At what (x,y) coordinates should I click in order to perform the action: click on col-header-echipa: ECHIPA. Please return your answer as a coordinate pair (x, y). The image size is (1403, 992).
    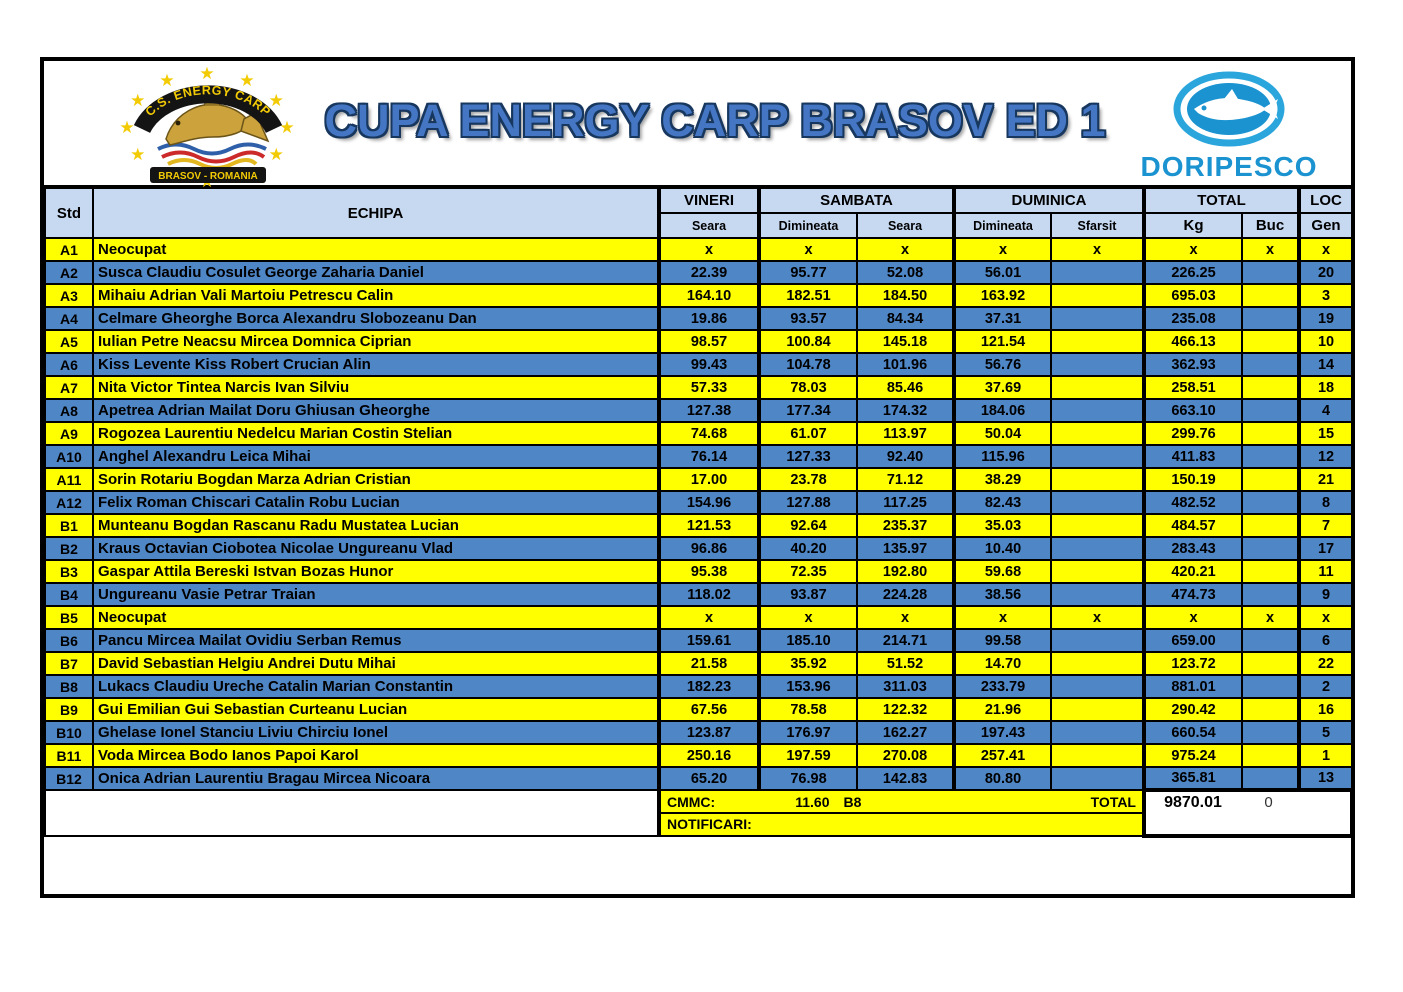
    Looking at the image, I should click on (376, 213).